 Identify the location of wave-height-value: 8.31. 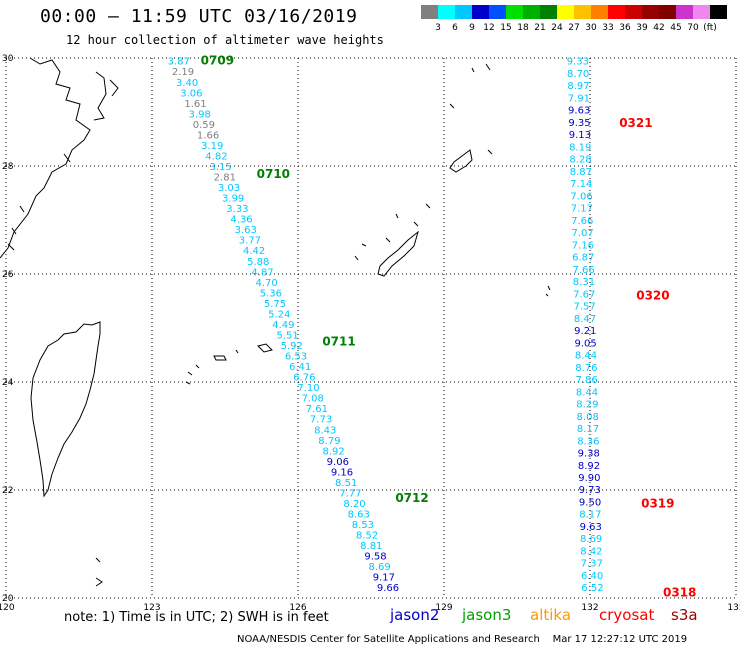
(584, 282).